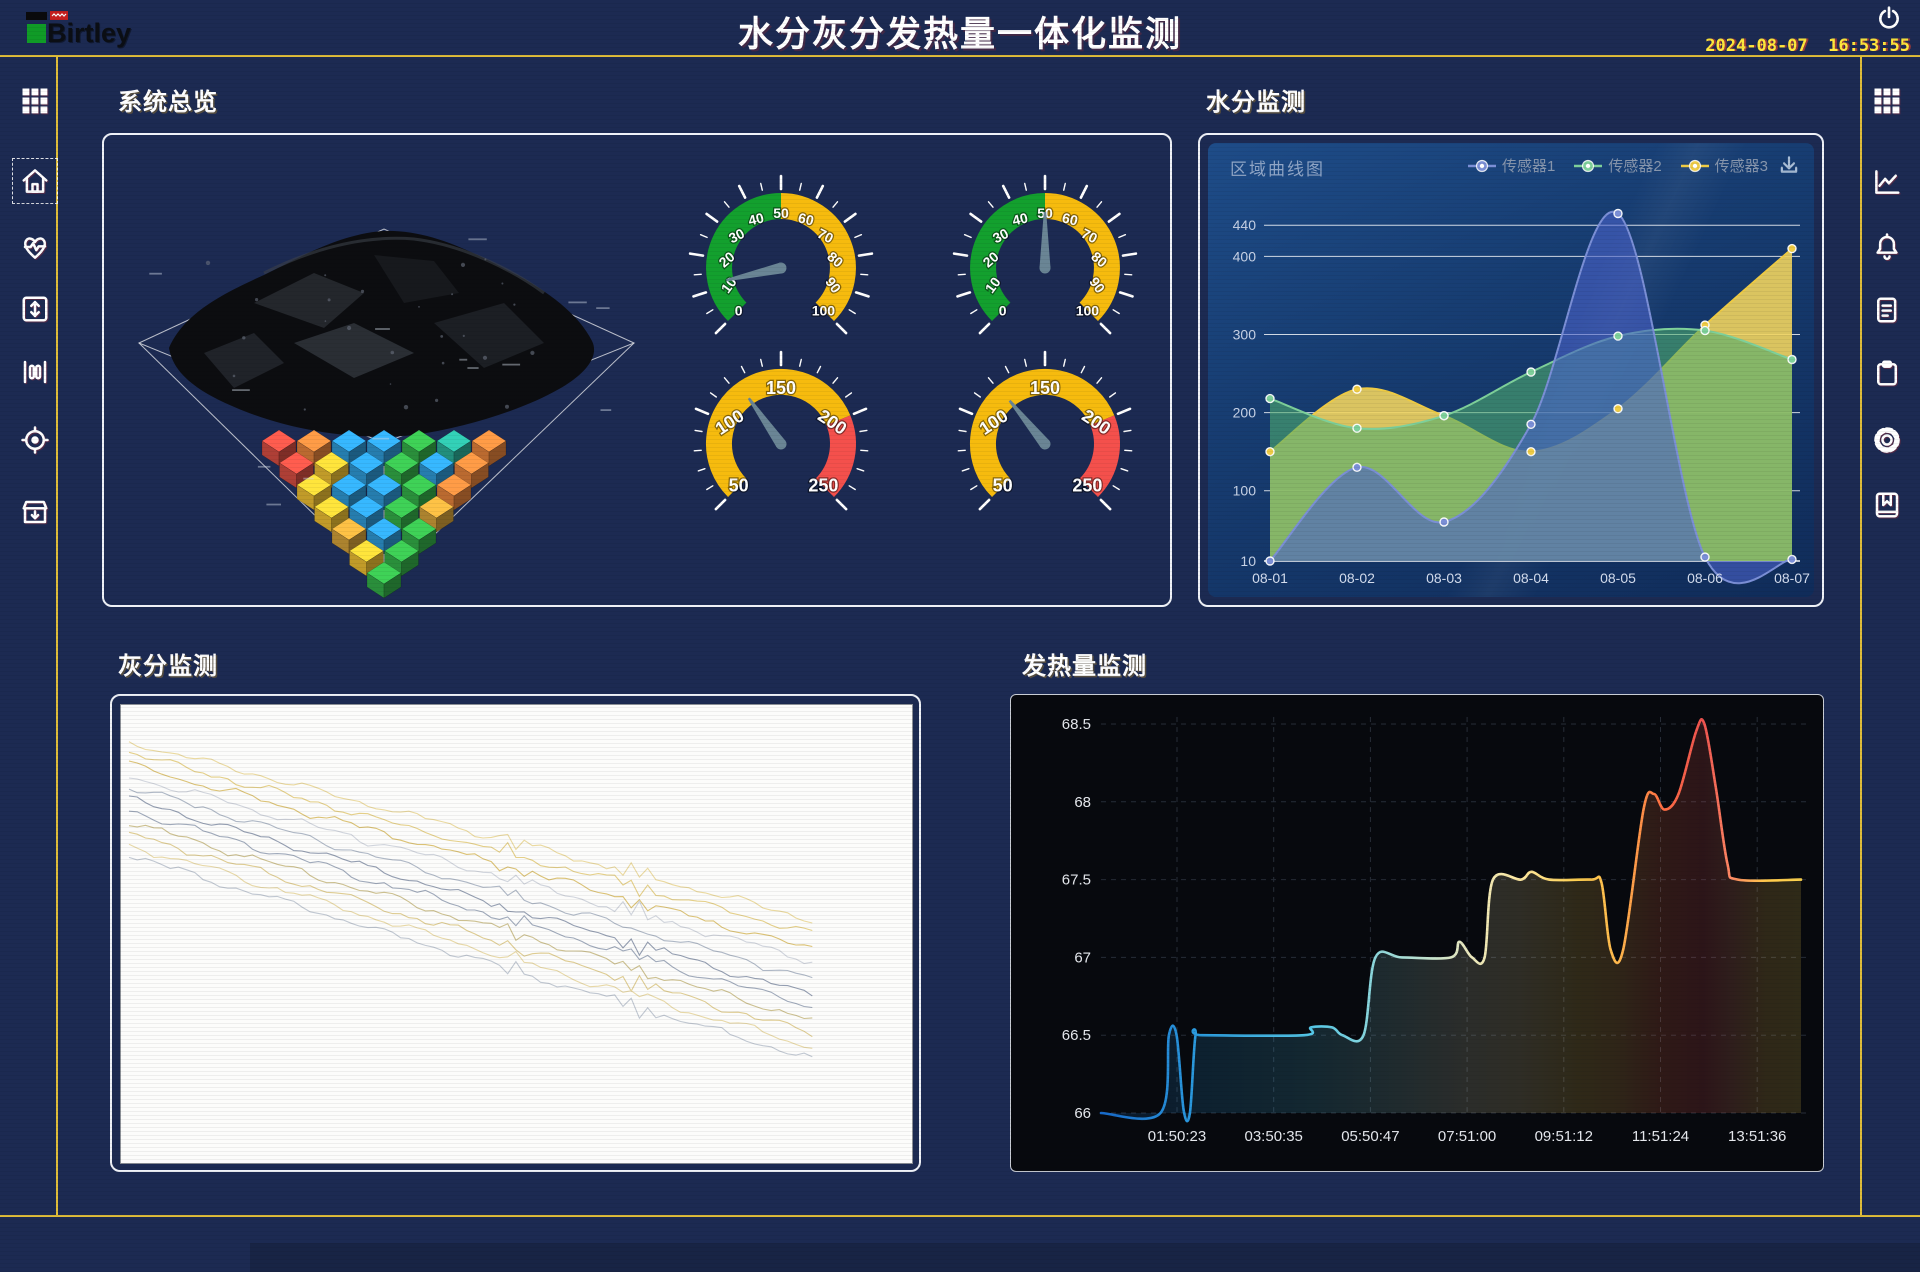 Image resolution: width=1920 pixels, height=1272 pixels. Describe the element at coordinates (1274, 1136) in the screenshot. I see `svg-text: 03:50:35` at that location.